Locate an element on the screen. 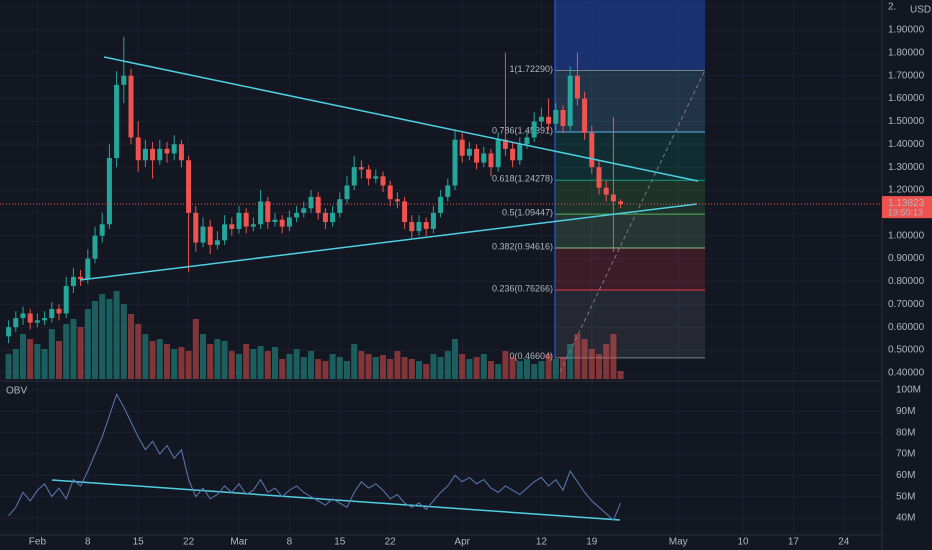 This screenshot has height=550, width=932. x-tick-label: May is located at coordinates (678, 542).